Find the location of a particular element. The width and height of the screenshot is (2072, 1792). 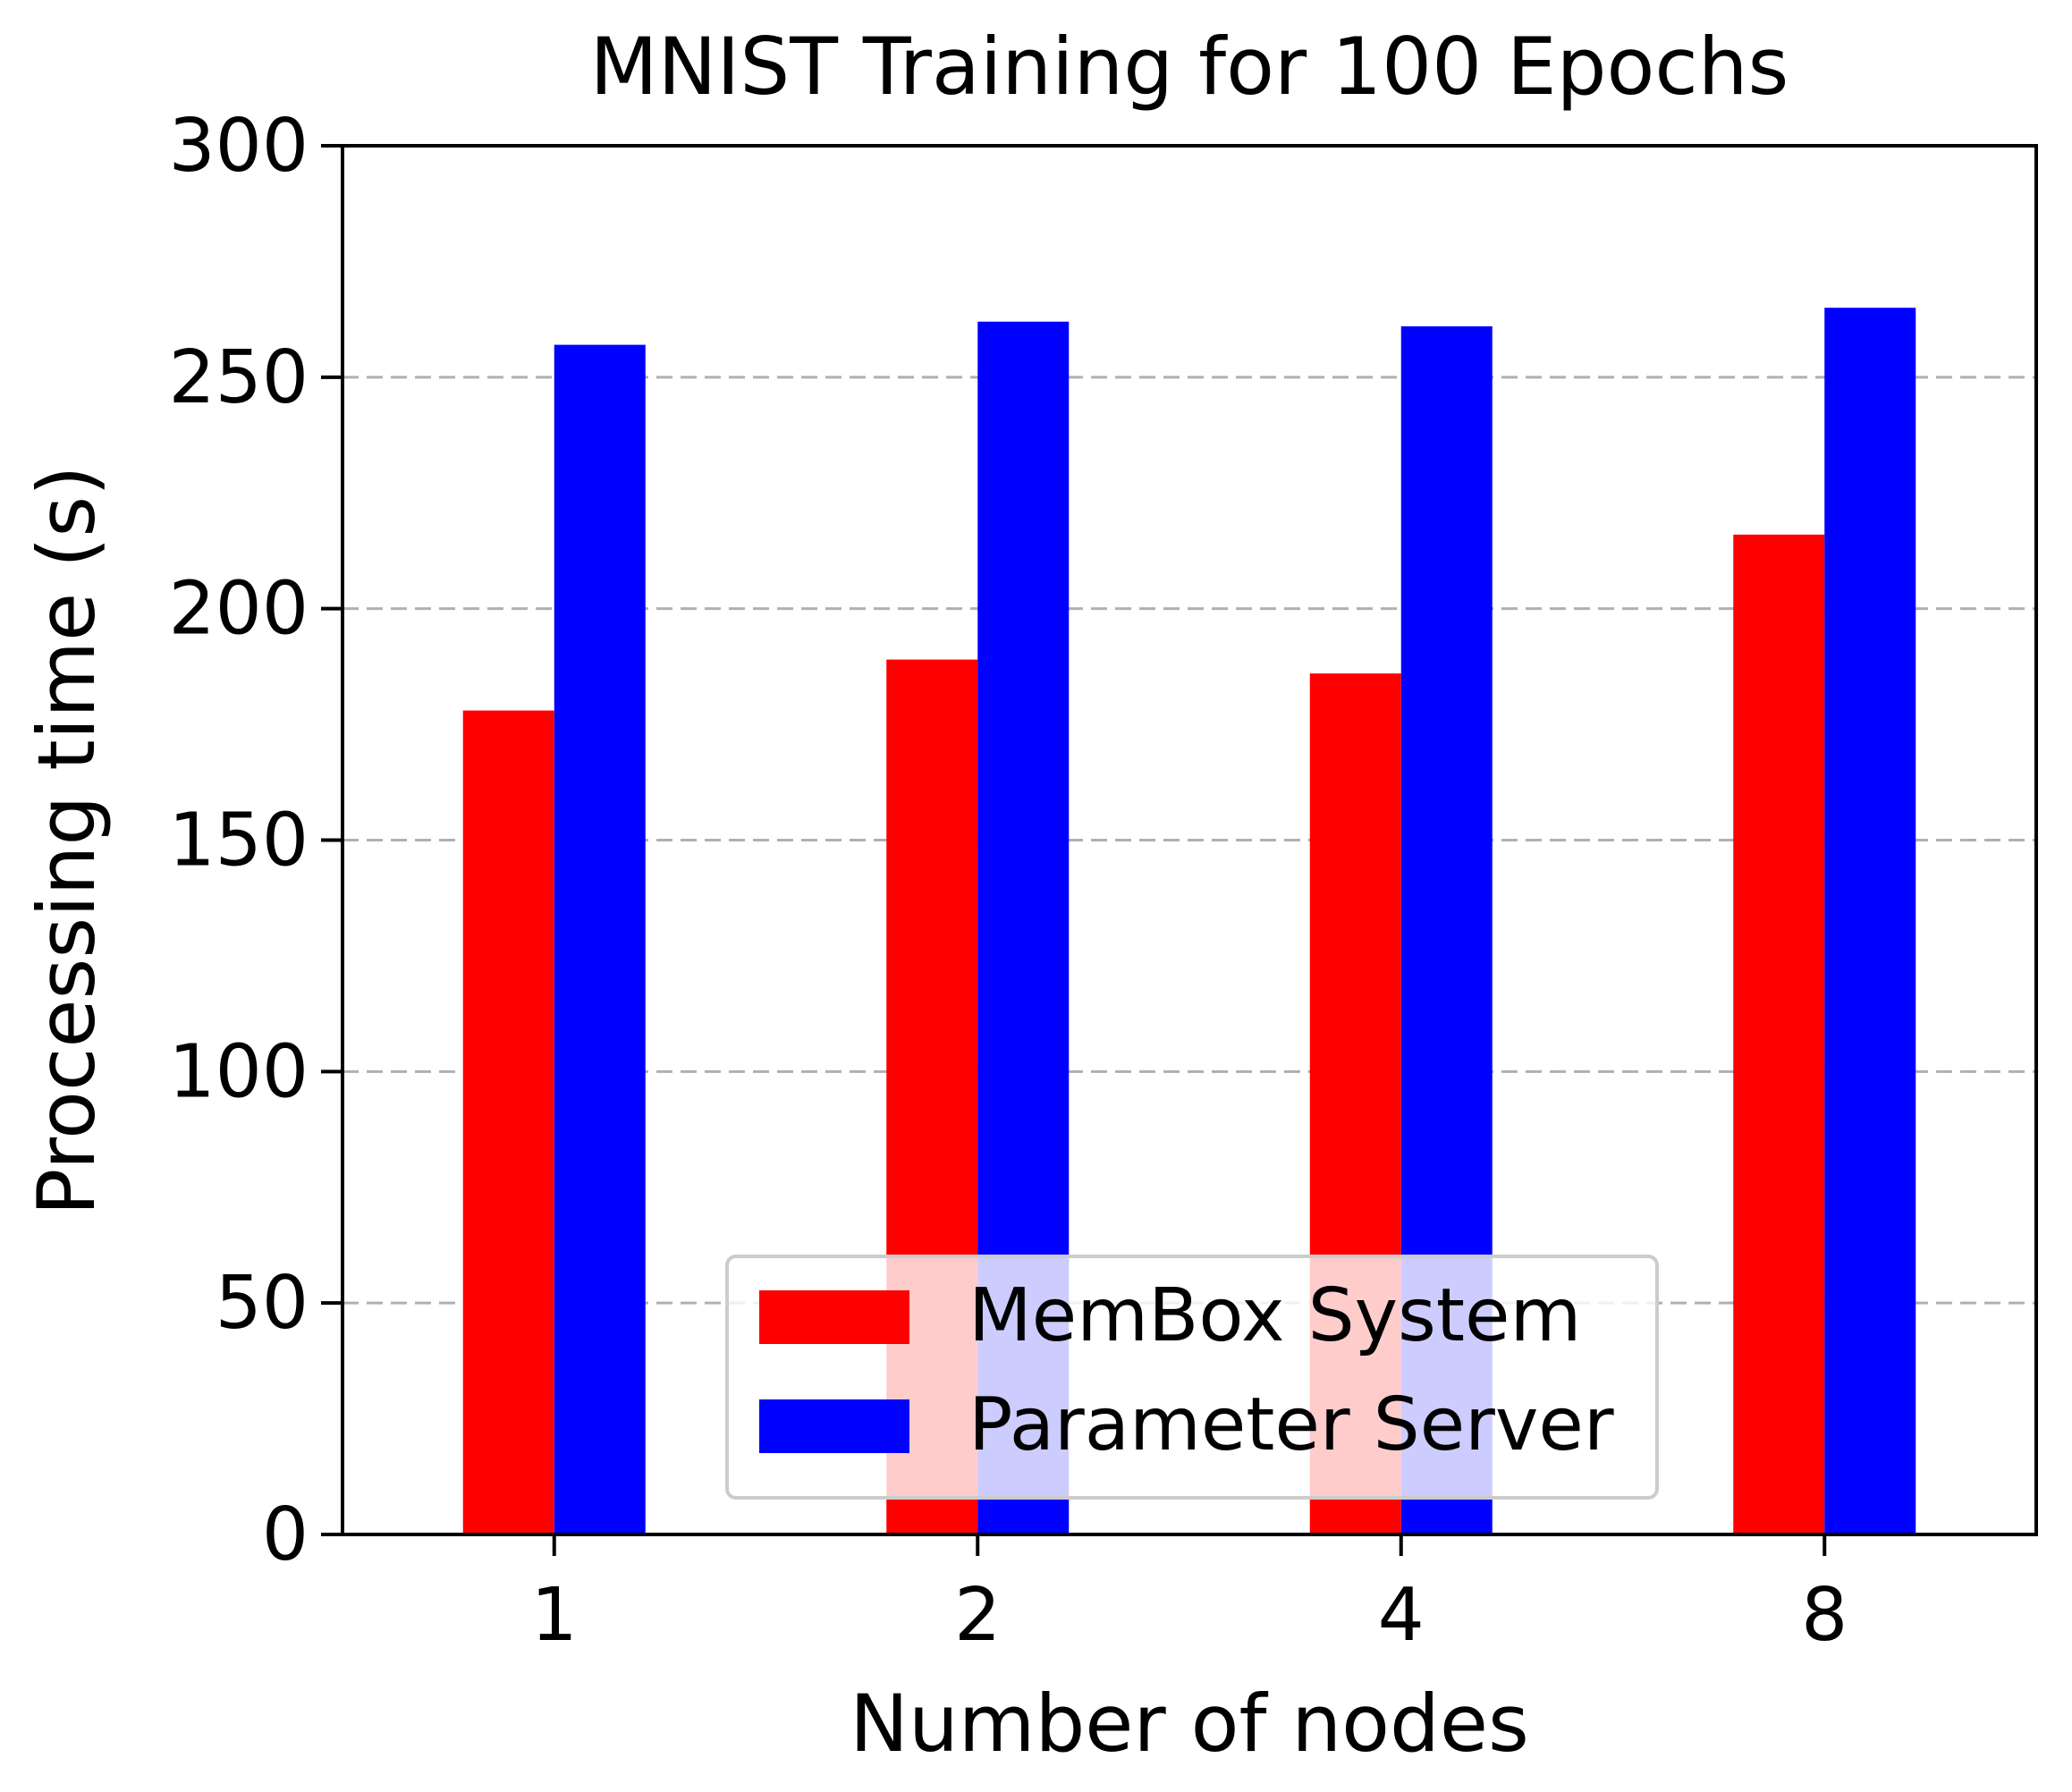

x-tick-label: 4 is located at coordinates (1401, 1615).